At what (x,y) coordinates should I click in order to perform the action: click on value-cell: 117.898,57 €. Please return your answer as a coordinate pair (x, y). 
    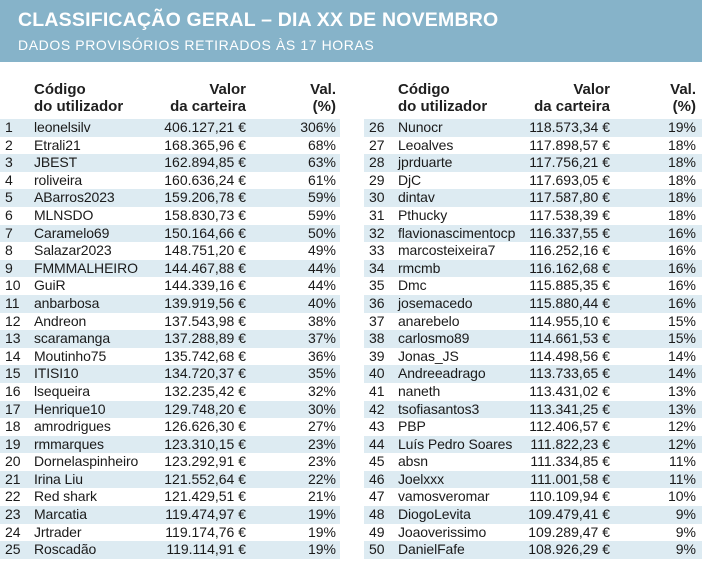
    Looking at the image, I should click on (569, 144).